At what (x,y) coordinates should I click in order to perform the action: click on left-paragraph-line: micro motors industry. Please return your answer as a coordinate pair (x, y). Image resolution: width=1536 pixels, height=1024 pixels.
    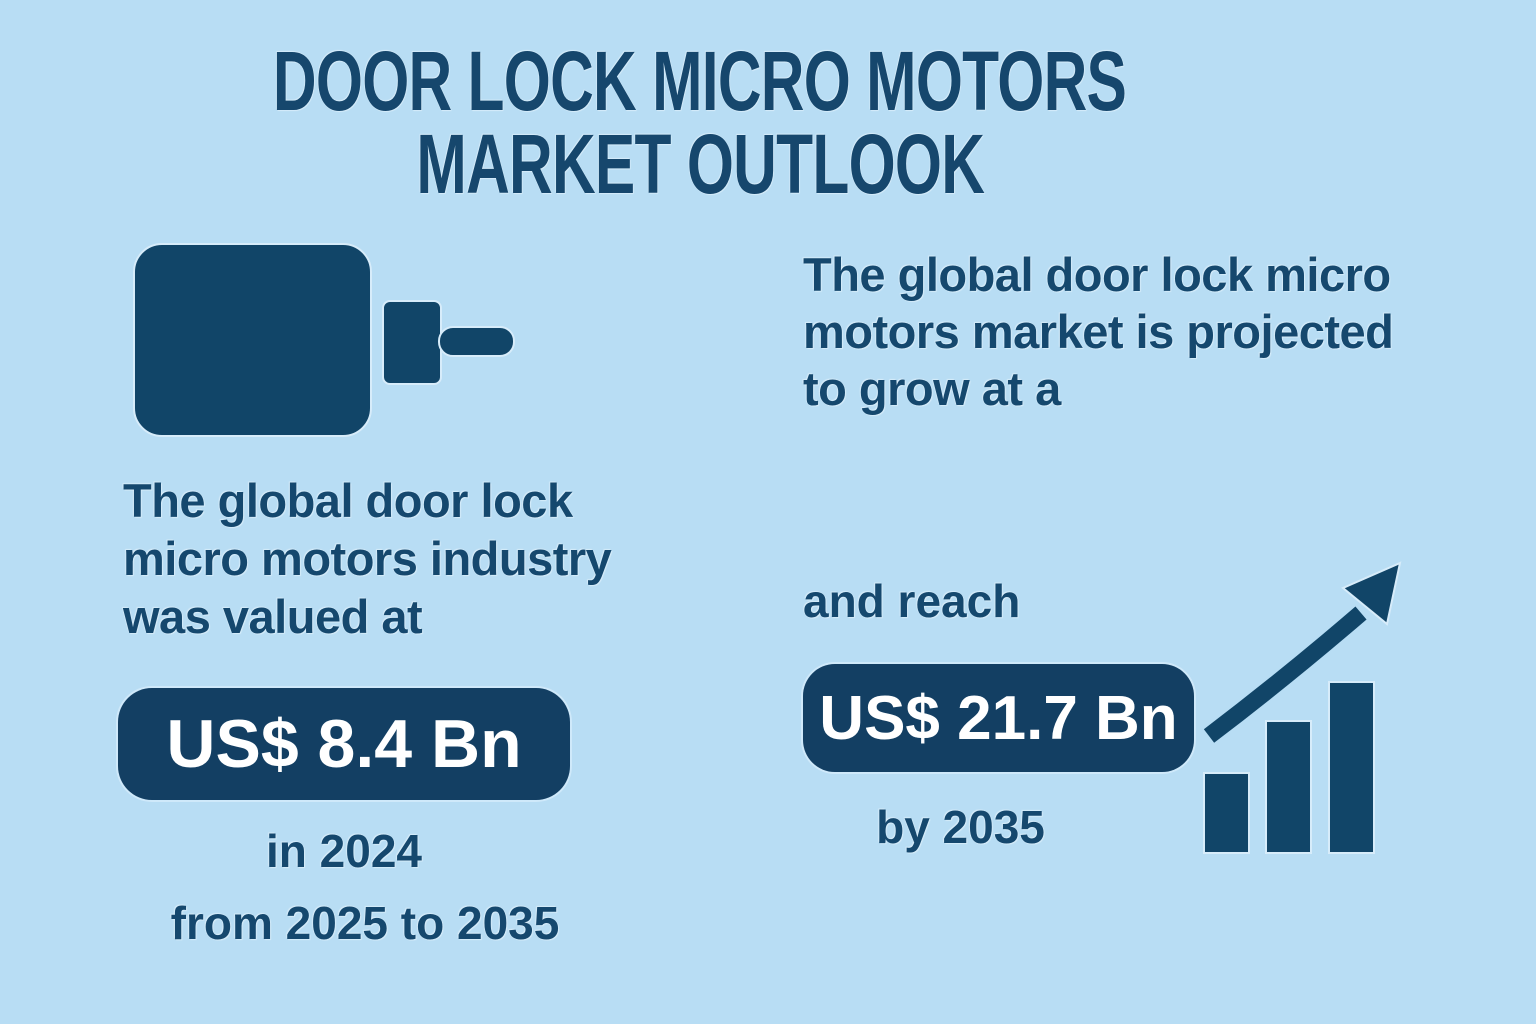
    Looking at the image, I should click on (367, 558).